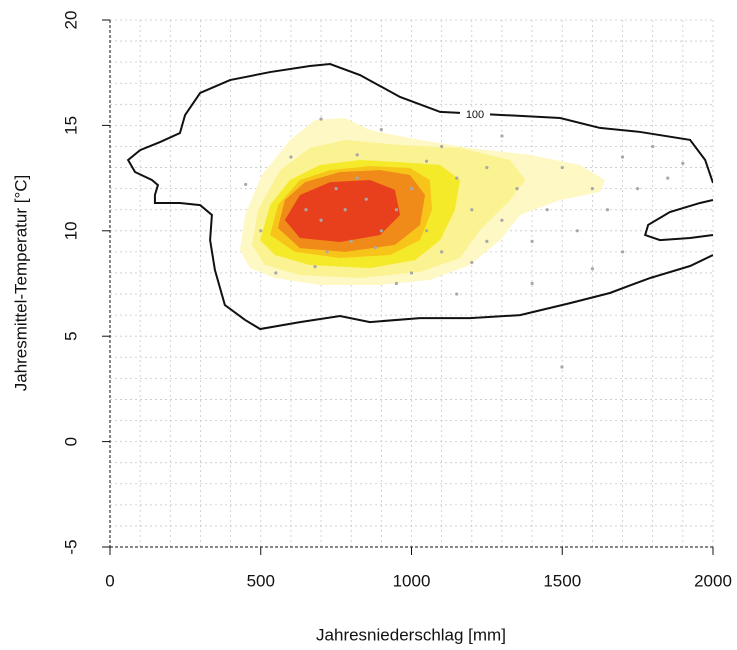  I want to click on y-tick-label: 20, so click(70, 20).